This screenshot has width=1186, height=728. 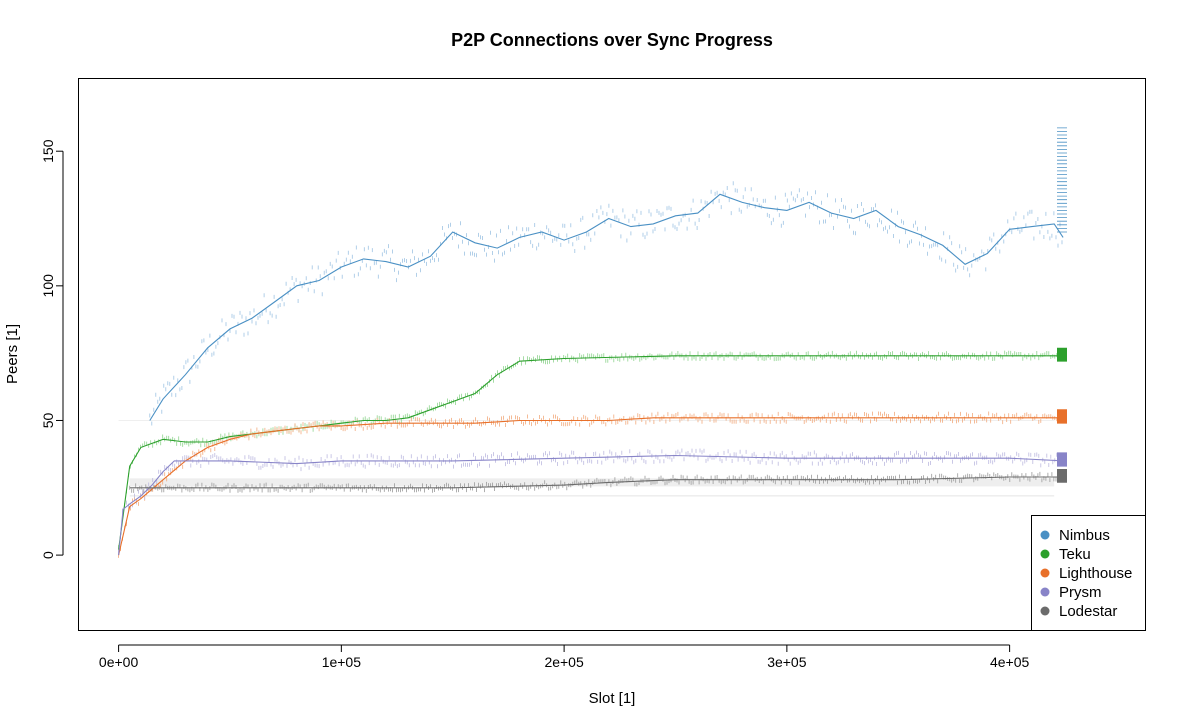 I want to click on legend-item-teku: Teku, so click(x=1065, y=554).